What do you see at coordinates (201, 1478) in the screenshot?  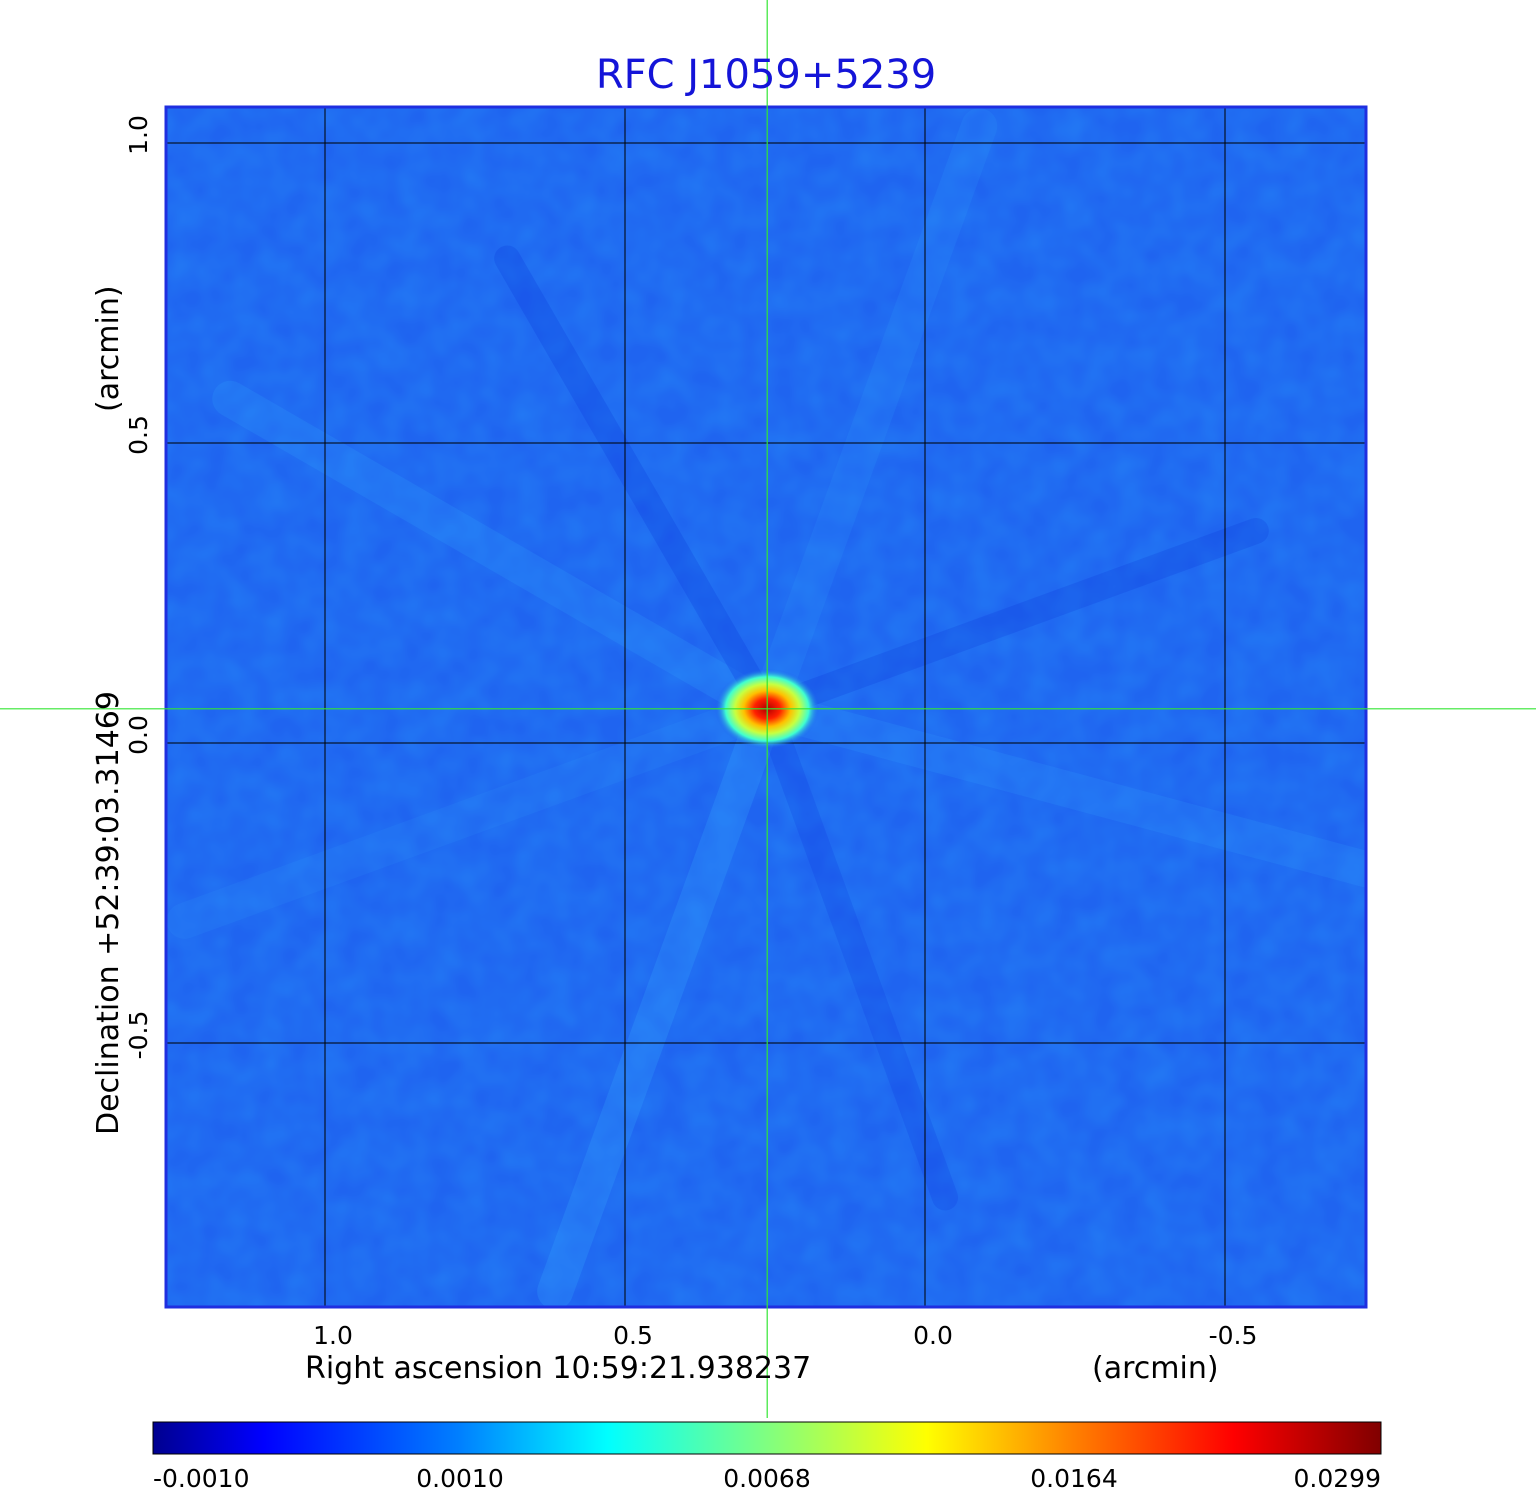 I see `colorbar-tick-label: -0.0010` at bounding box center [201, 1478].